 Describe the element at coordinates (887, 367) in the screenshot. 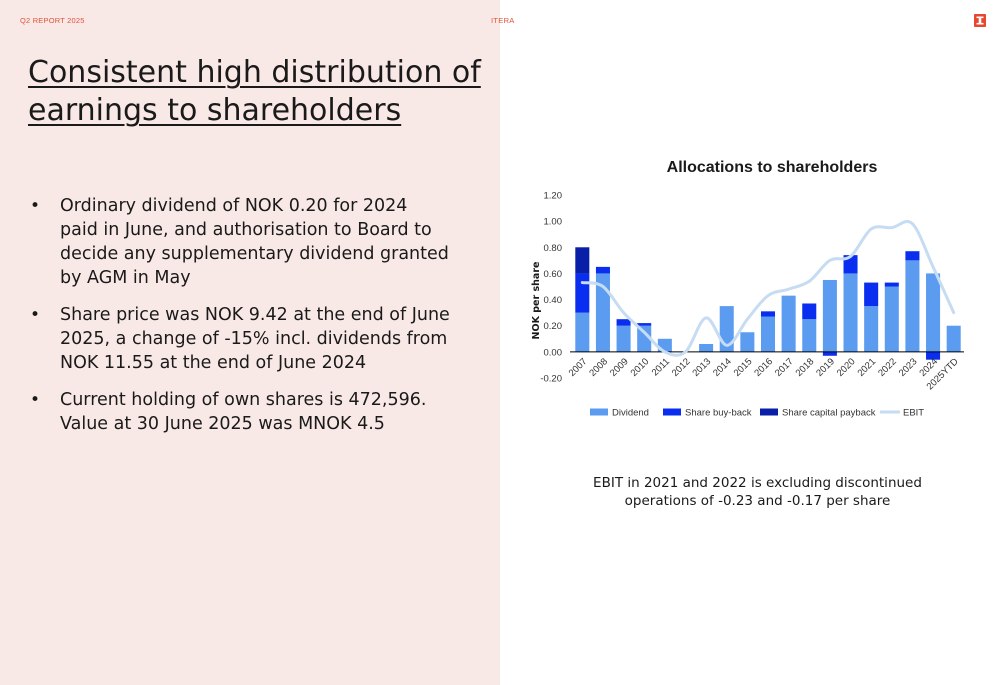

I see `x-tick-label: 2022` at that location.